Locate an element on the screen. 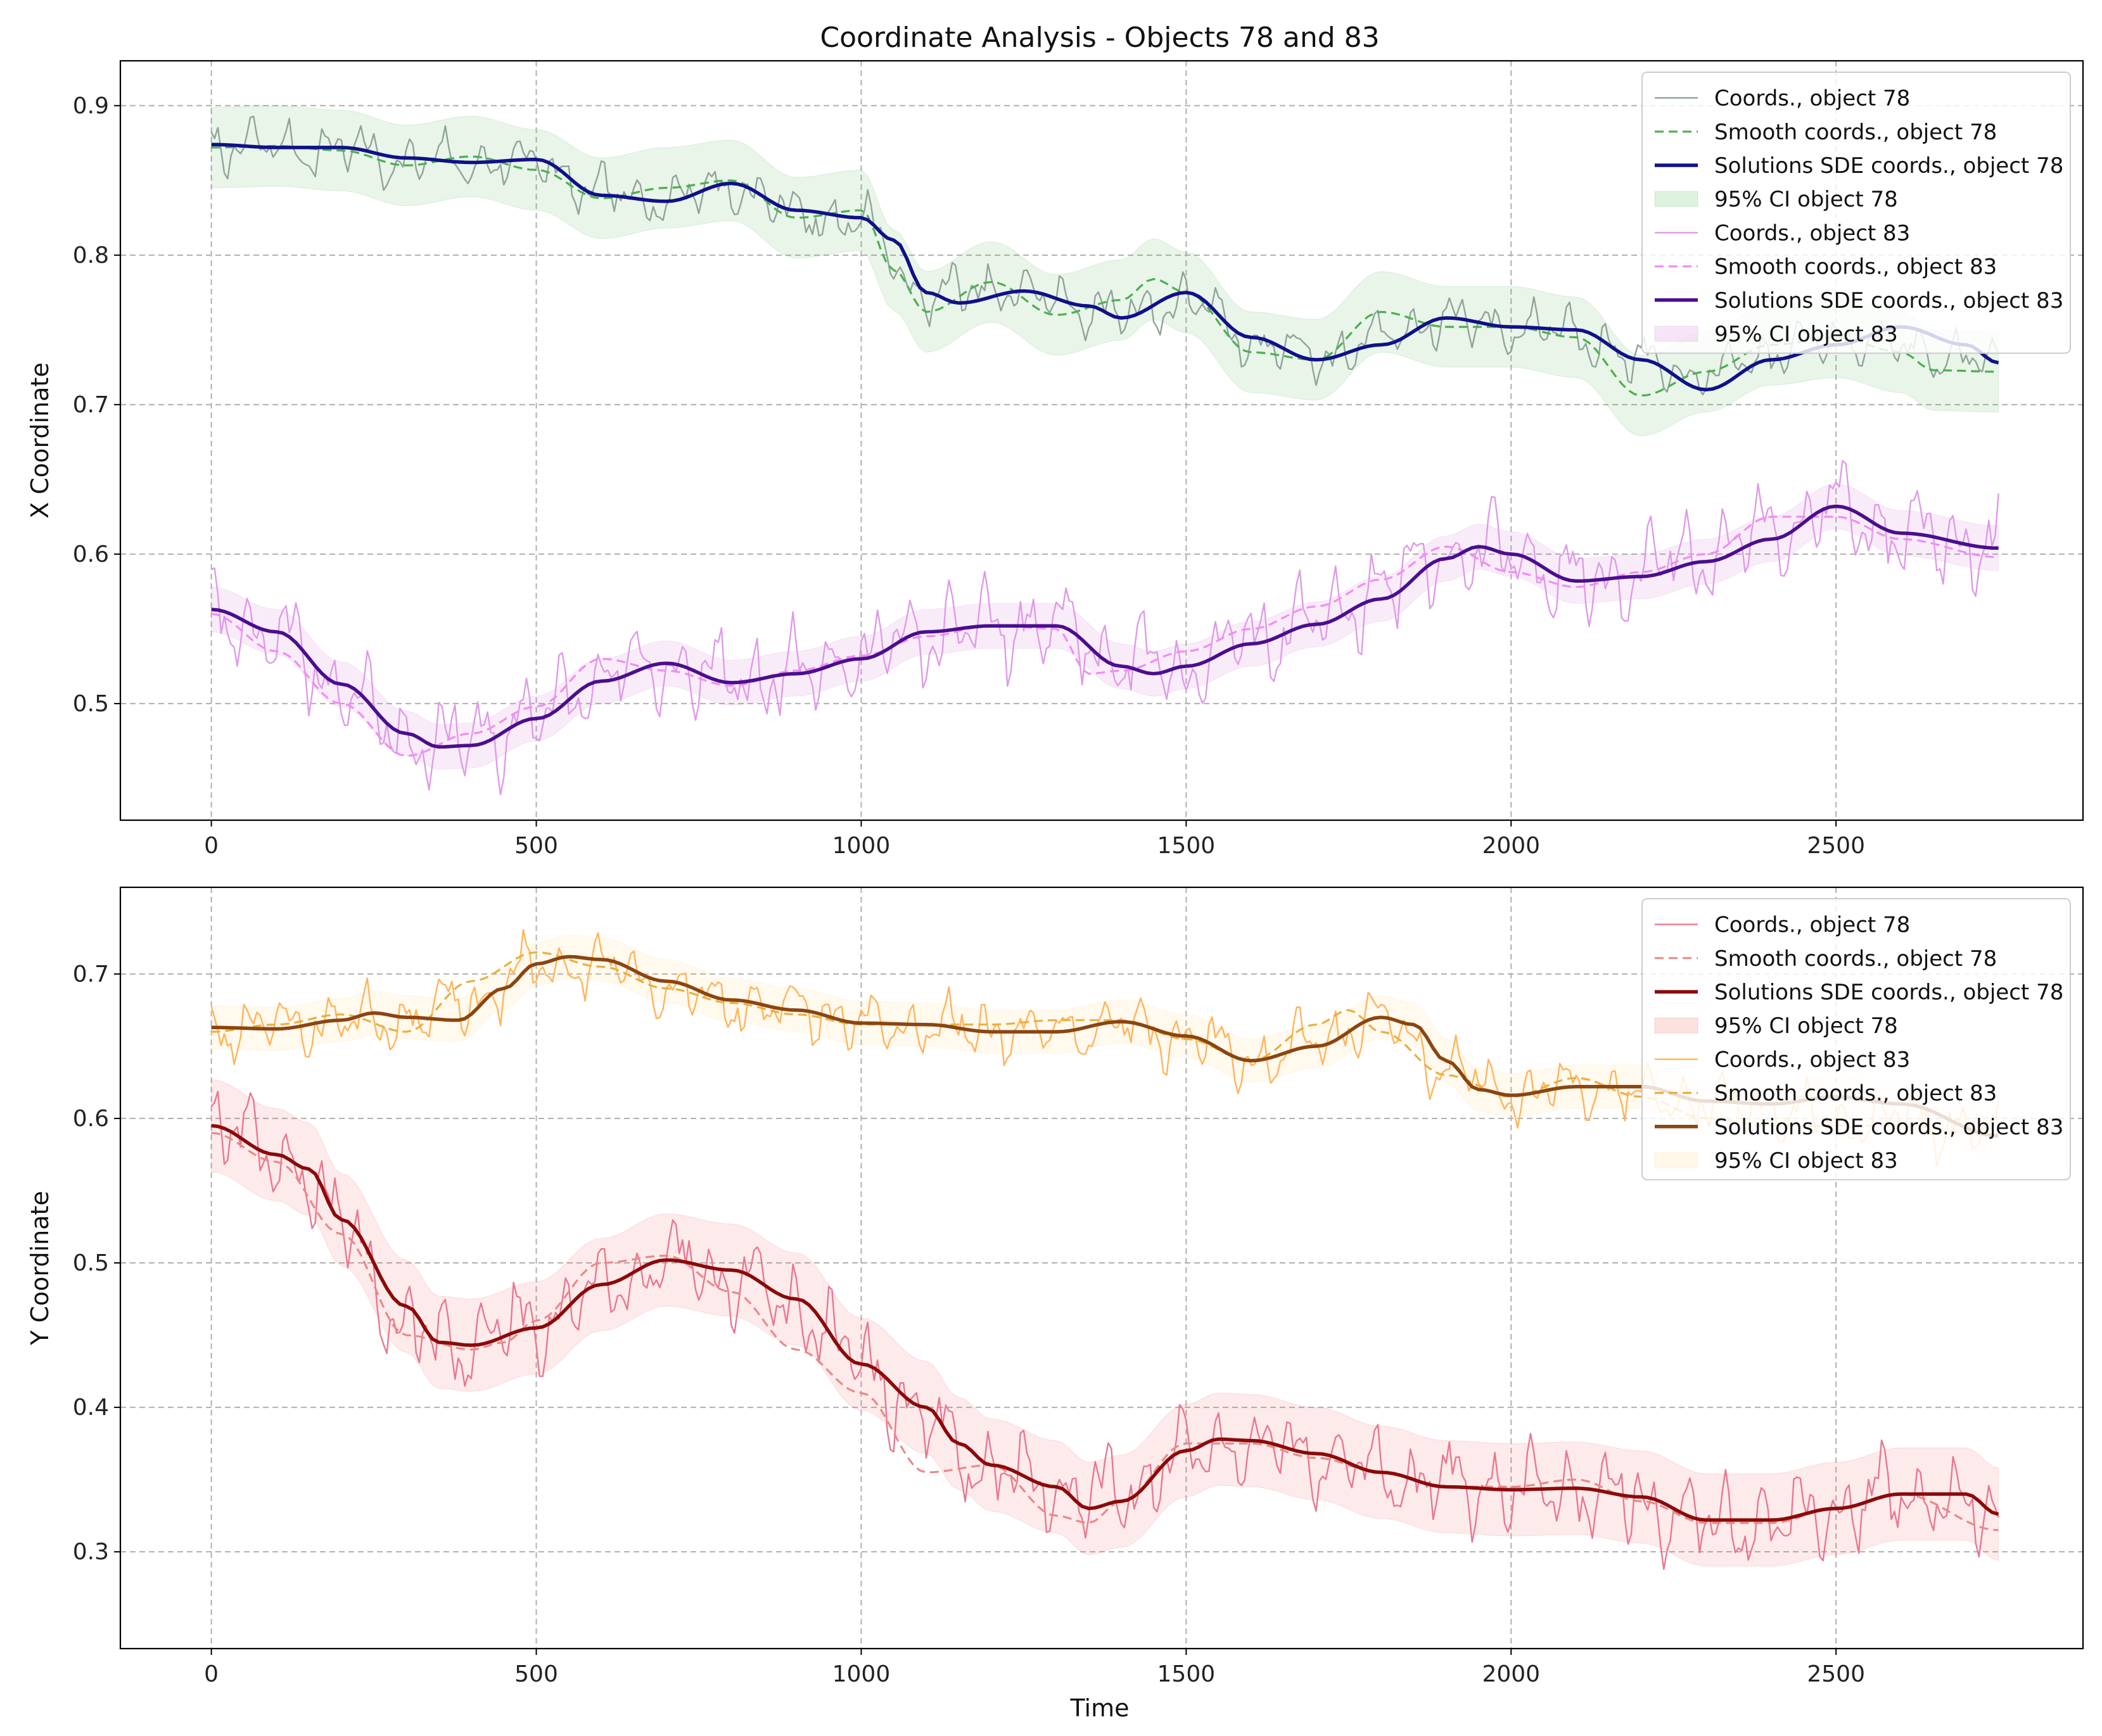 Image resolution: width=2102 pixels, height=1736 pixels. y-tick-label: 0.9 is located at coordinates (91, 106).